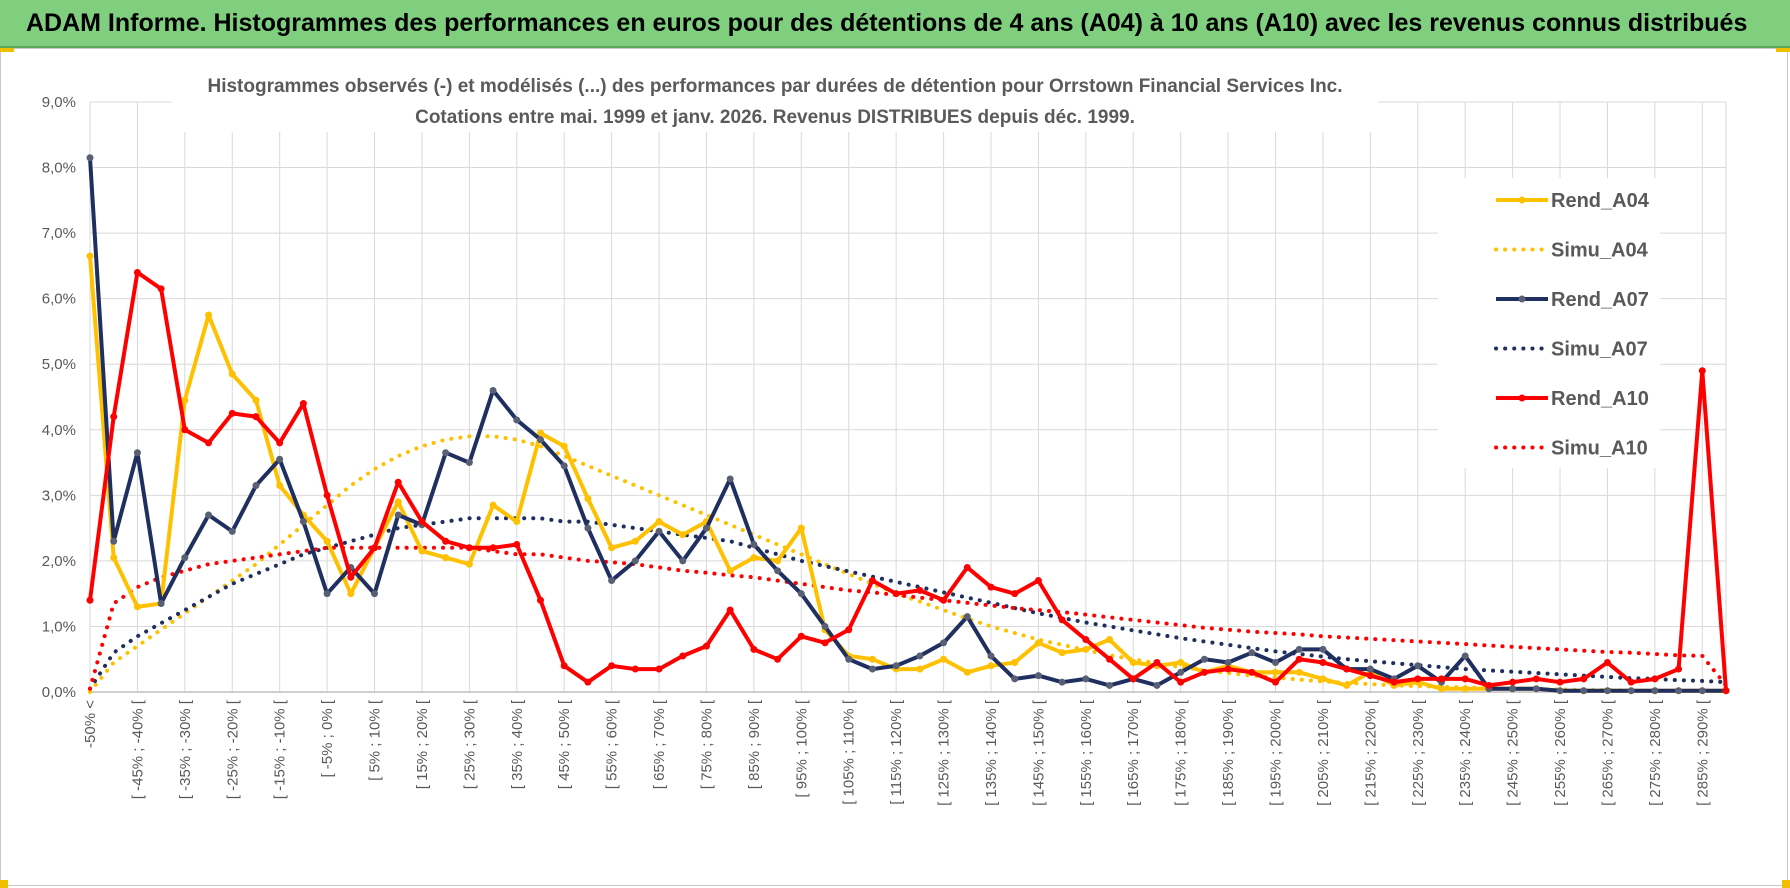 The height and width of the screenshot is (888, 1790). I want to click on y-tick-label: 6,0%, so click(59, 299).